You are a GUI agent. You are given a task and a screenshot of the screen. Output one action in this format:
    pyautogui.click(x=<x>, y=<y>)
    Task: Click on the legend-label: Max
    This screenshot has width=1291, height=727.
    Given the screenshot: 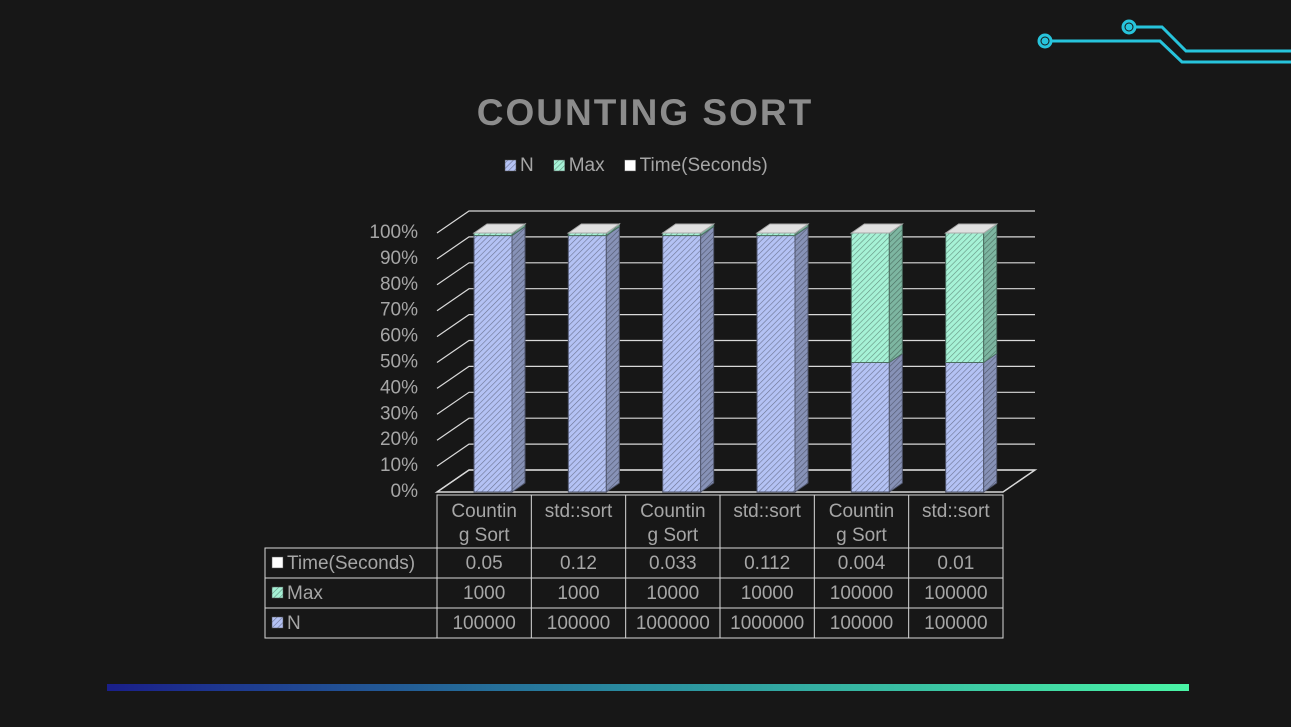 What is the action you would take?
    pyautogui.click(x=587, y=165)
    